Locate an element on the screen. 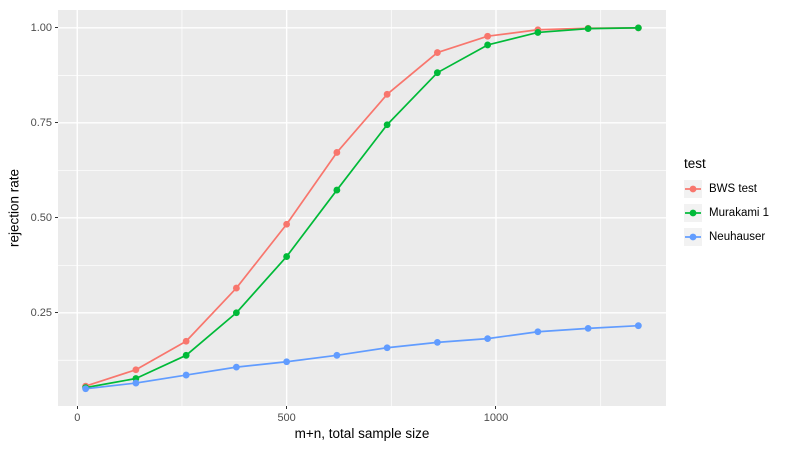 The image size is (800, 450). legend-entry-label: Neuhauser is located at coordinates (737, 237).